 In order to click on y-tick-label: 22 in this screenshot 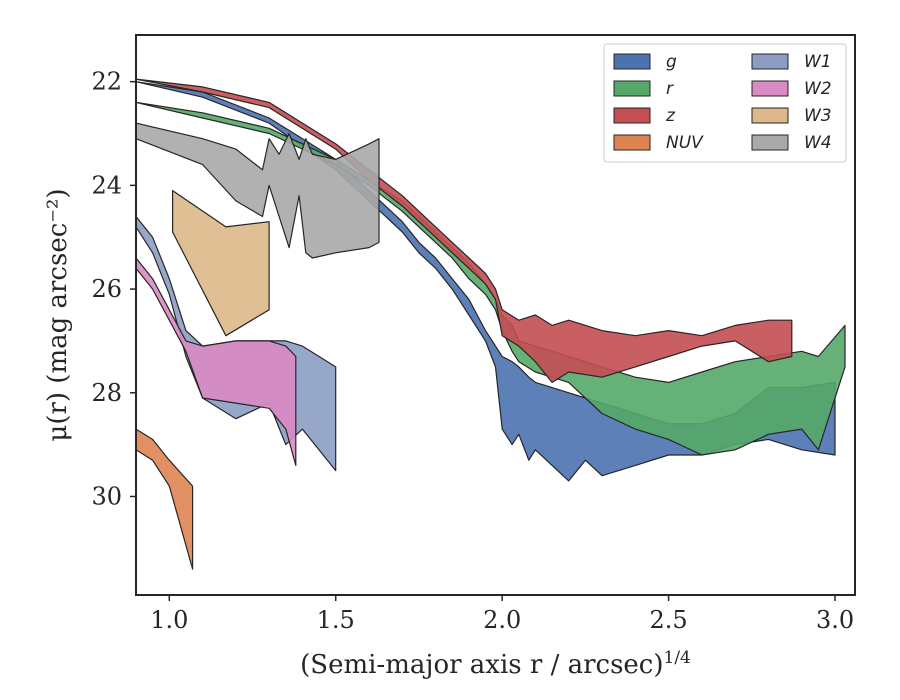, I will do `click(106, 82)`.